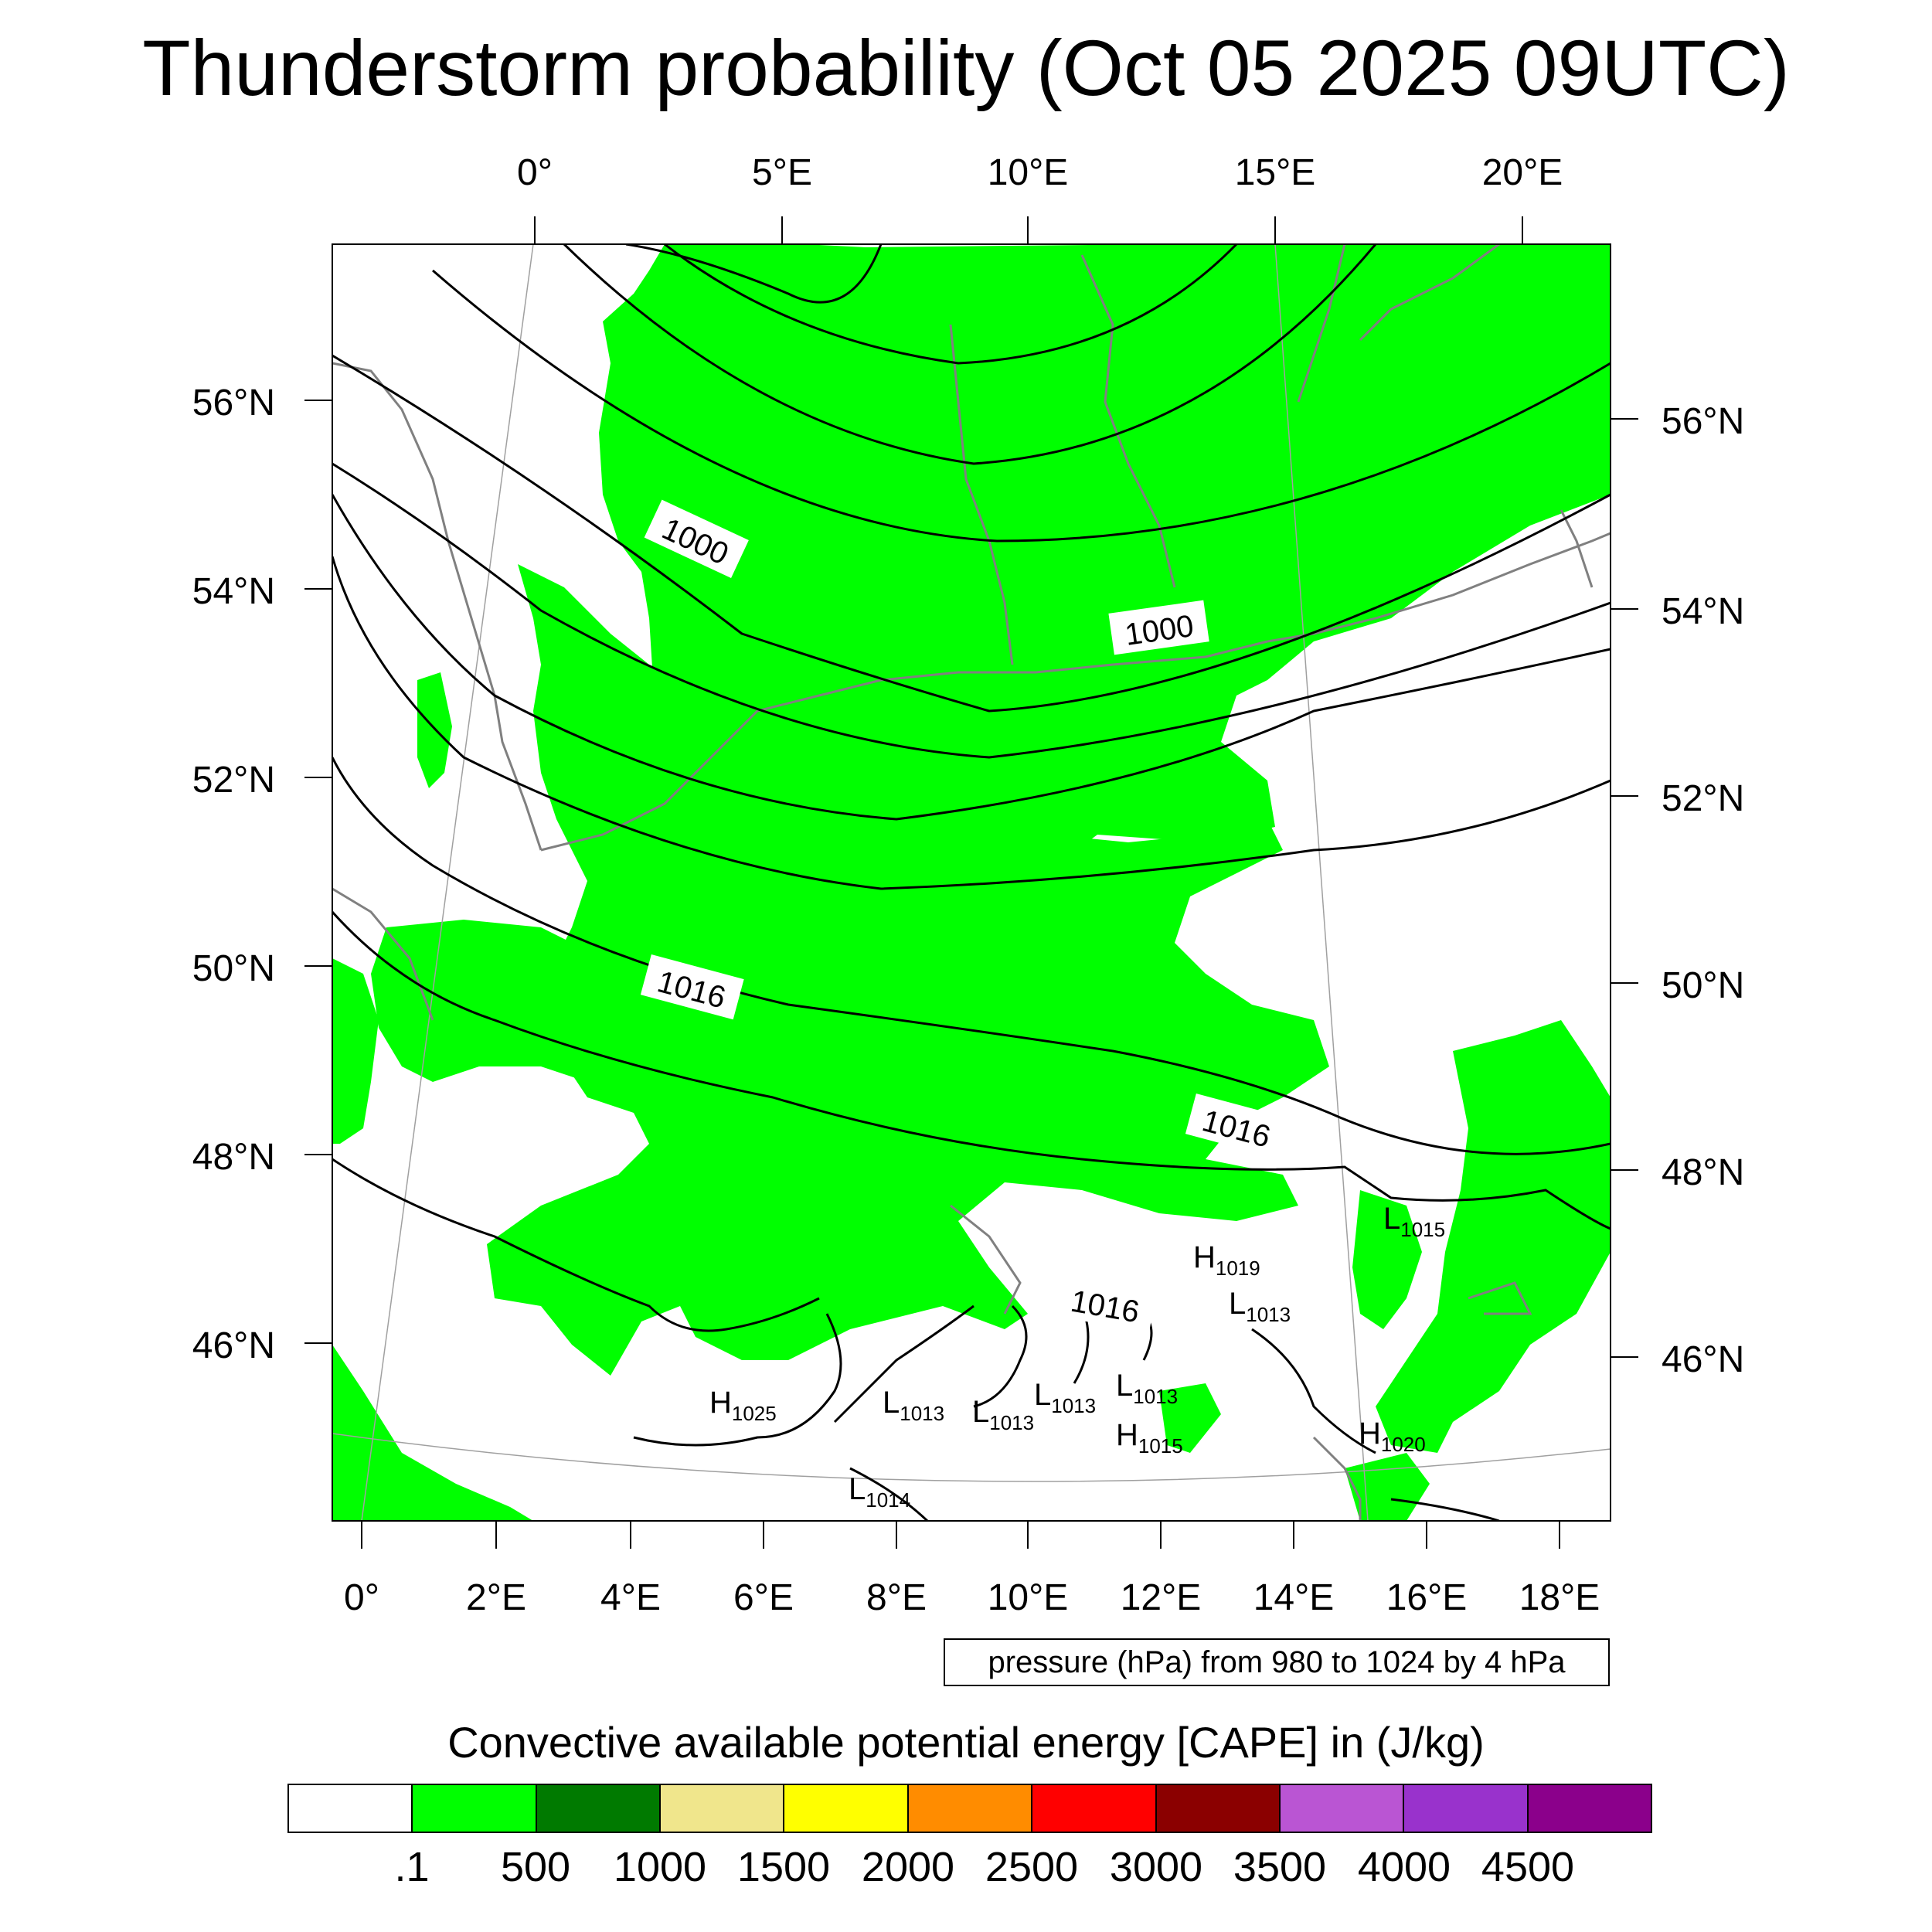  Describe the element at coordinates (888, 1500) in the screenshot. I see `center-value: 1014` at that location.